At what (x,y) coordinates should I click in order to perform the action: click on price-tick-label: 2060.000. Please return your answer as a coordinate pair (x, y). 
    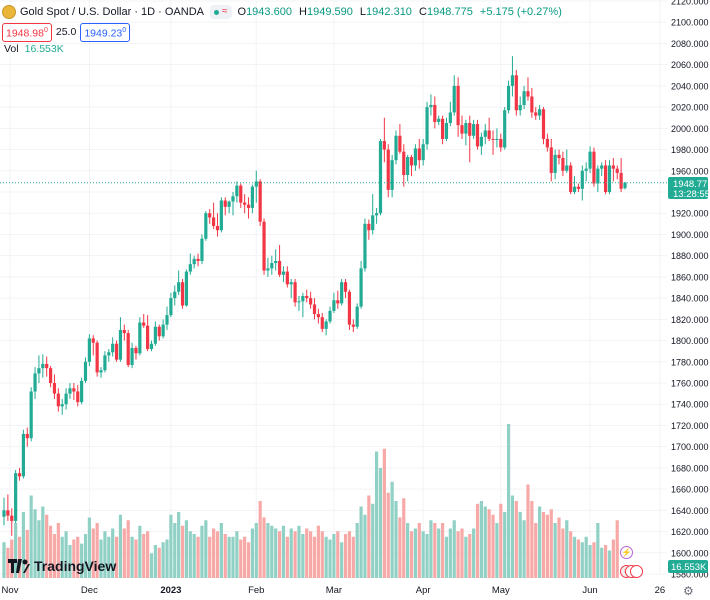
    Looking at the image, I should click on (690, 65).